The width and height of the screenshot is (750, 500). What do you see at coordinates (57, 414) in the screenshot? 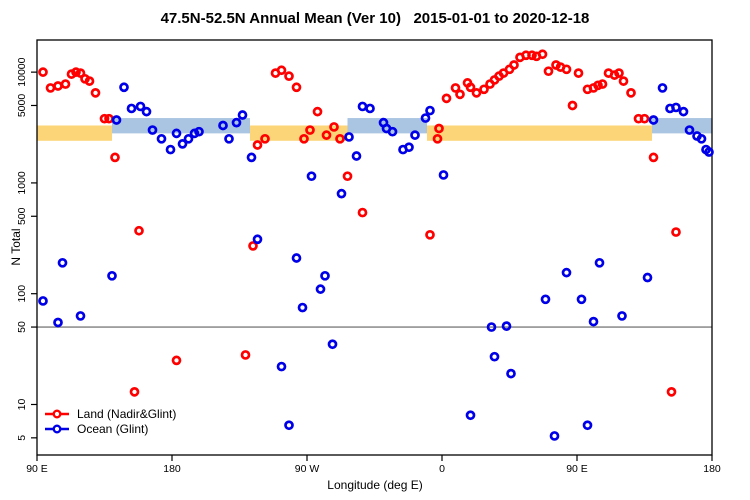
I see `land-marker-icon` at bounding box center [57, 414].